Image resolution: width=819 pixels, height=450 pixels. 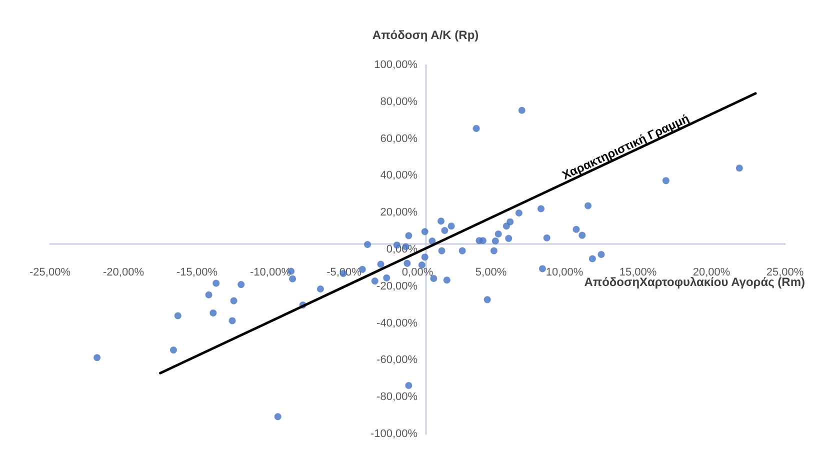 I want to click on y-tick-label: -60,00%, so click(x=397, y=360).